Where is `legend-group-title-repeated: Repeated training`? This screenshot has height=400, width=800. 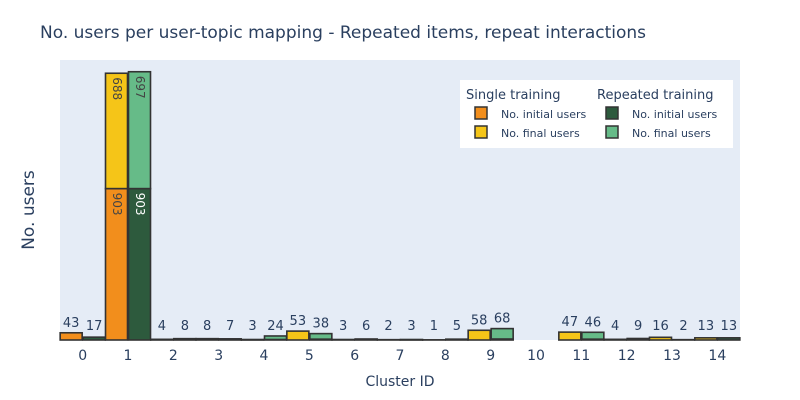 legend-group-title-repeated: Repeated training is located at coordinates (655, 95).